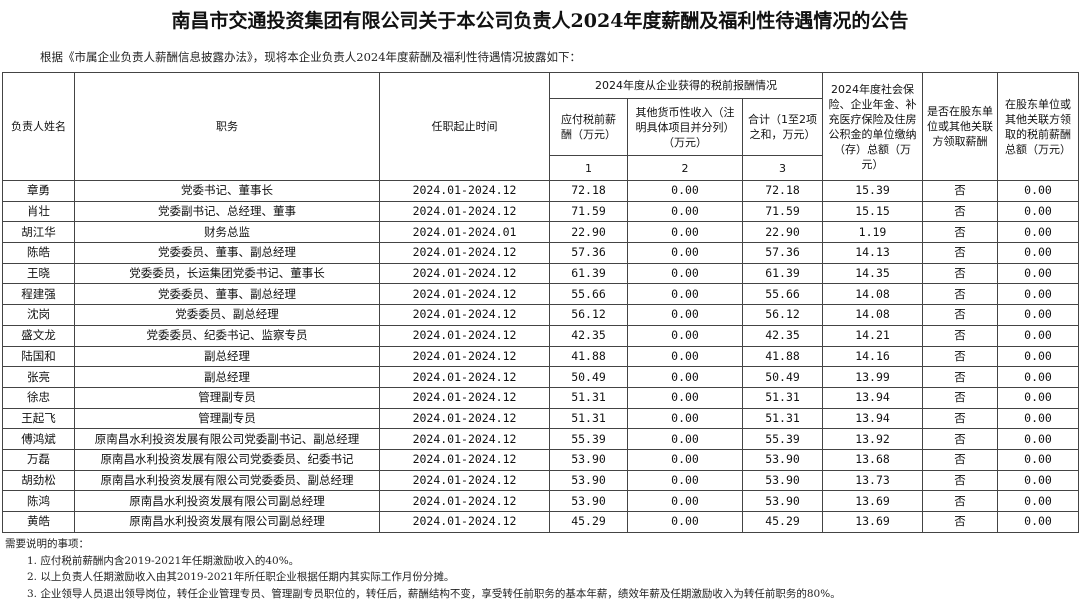 The height and width of the screenshot is (603, 1080). I want to click on header-index-2: 2, so click(685, 168).